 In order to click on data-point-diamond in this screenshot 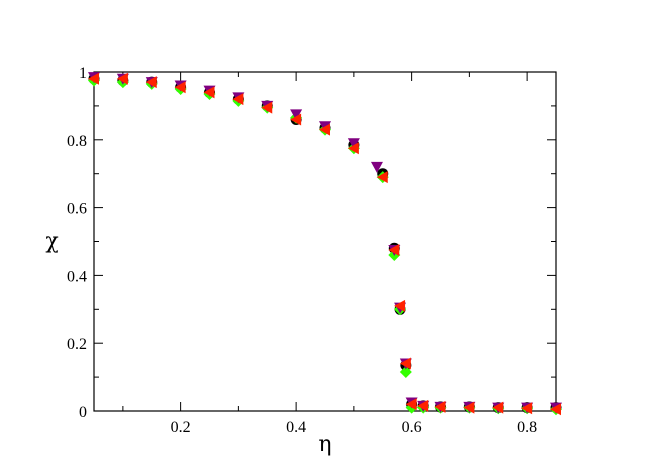, I will do `click(405, 372)`.